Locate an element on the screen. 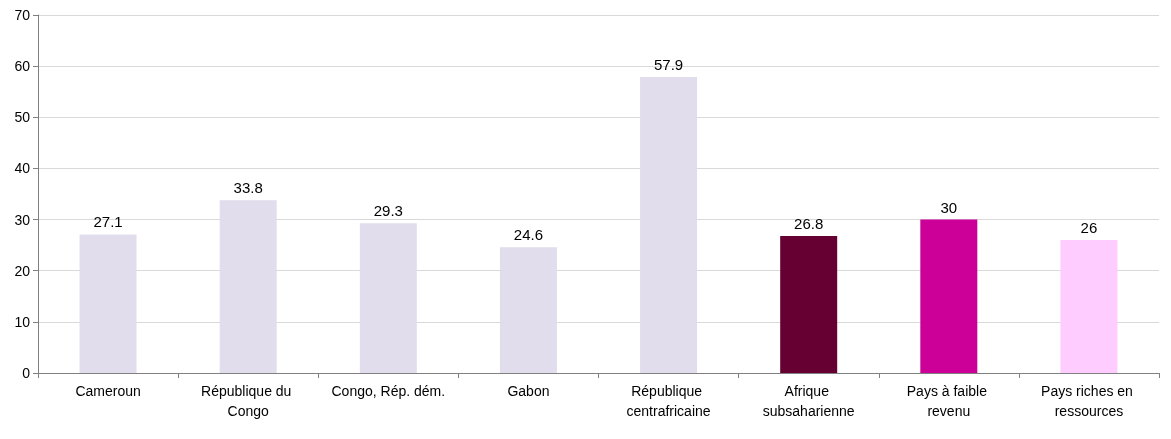 The image size is (1171, 439). y-tick-label: 40 is located at coordinates (22, 168).